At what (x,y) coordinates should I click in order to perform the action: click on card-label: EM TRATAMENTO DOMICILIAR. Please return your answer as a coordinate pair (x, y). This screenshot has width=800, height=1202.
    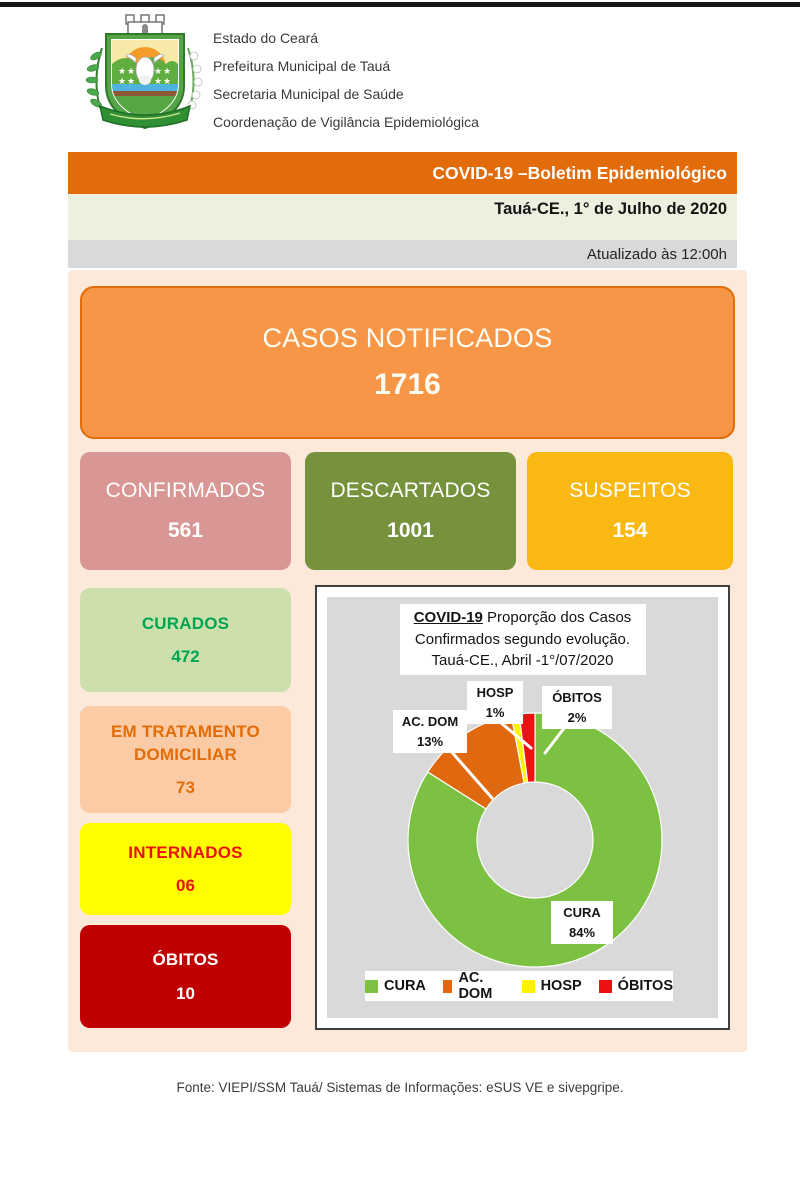
    Looking at the image, I should click on (185, 742).